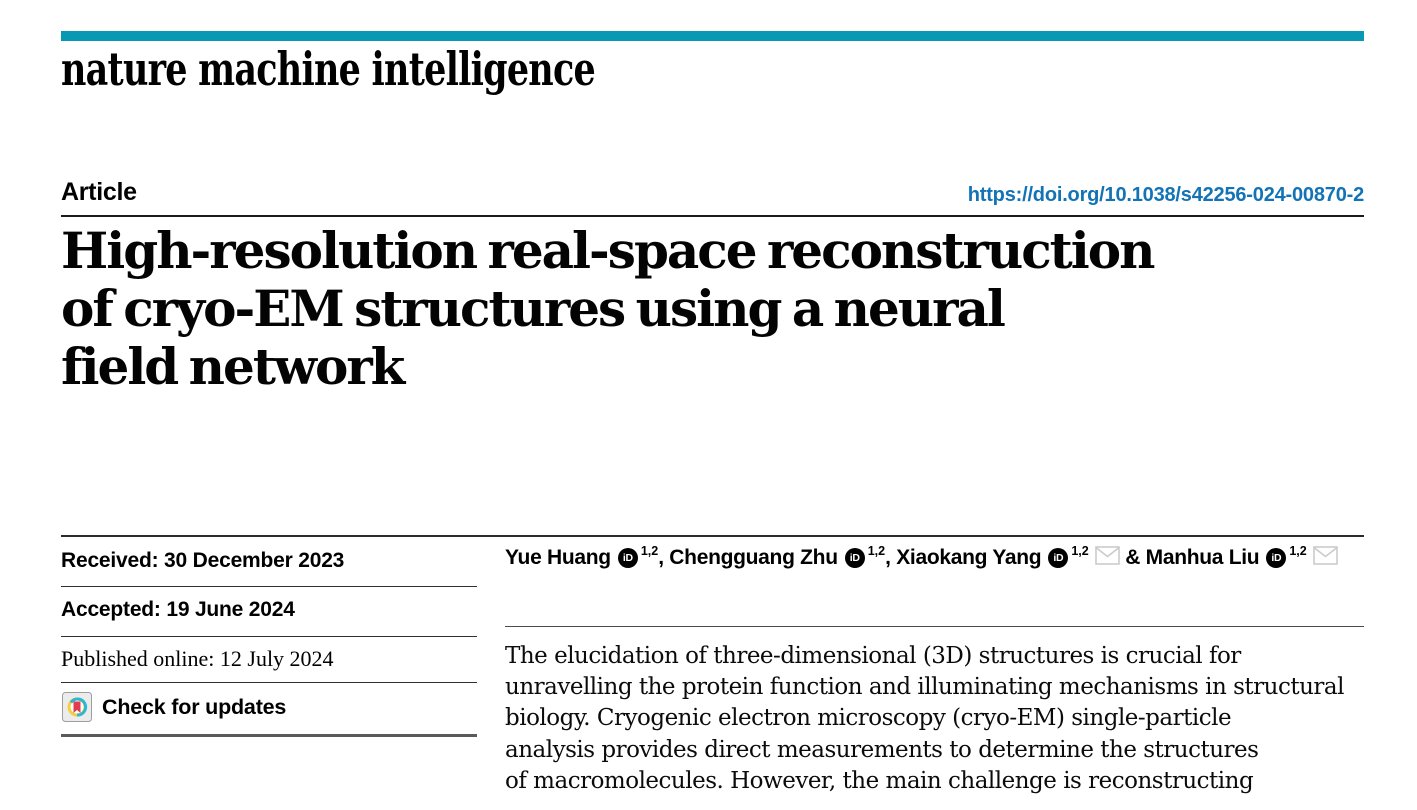  I want to click on author-name: Yue Huang, so click(558, 557).